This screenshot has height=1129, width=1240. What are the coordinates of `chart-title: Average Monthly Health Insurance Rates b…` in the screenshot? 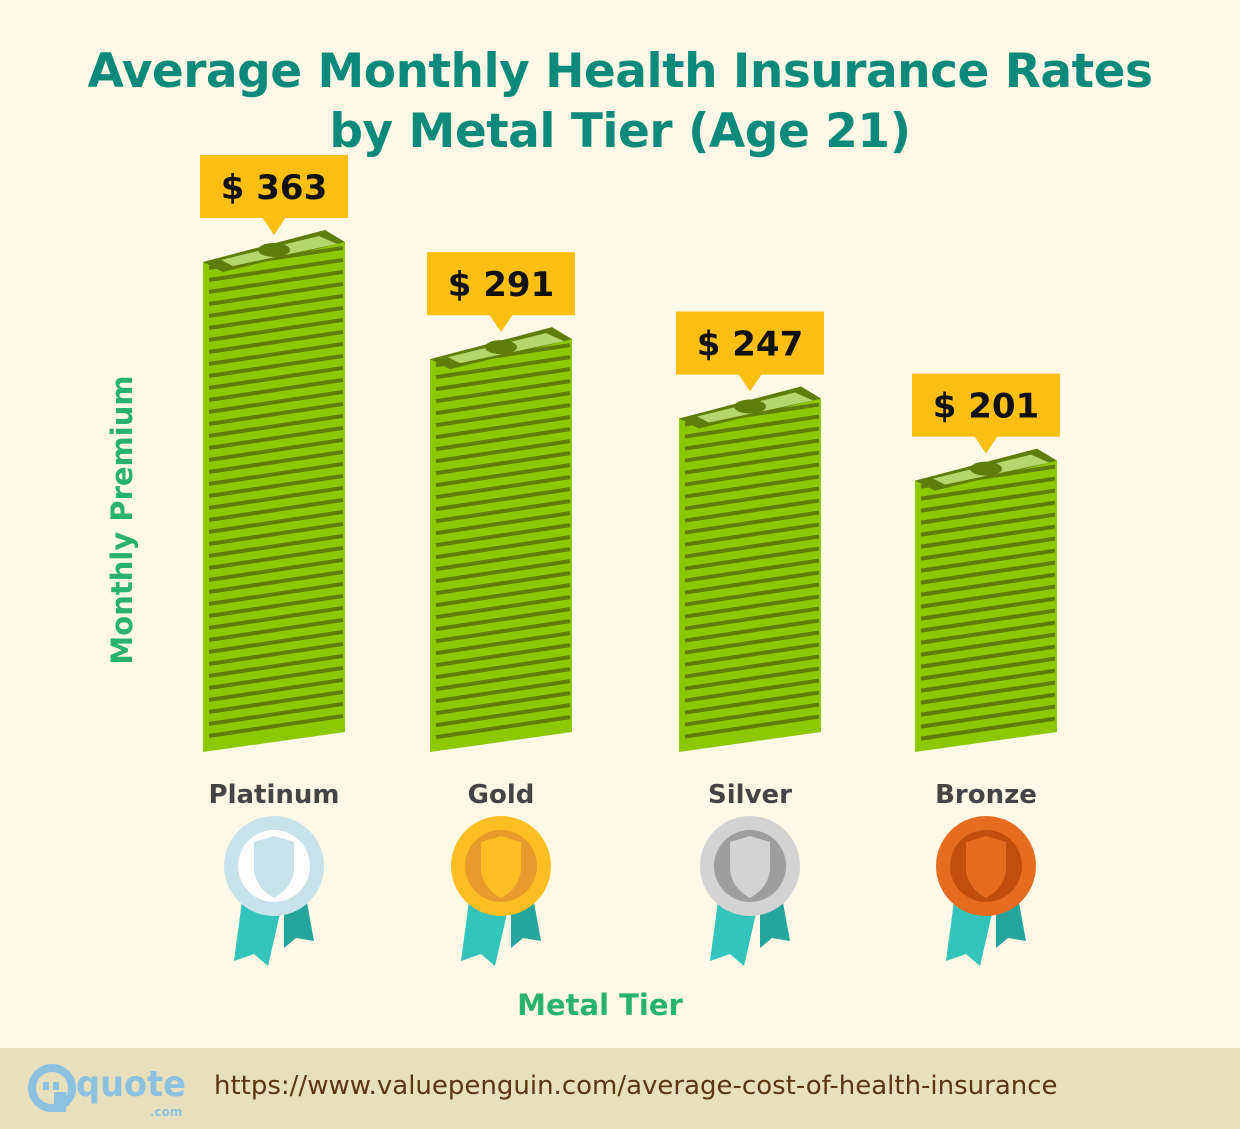 It's located at (620, 102).